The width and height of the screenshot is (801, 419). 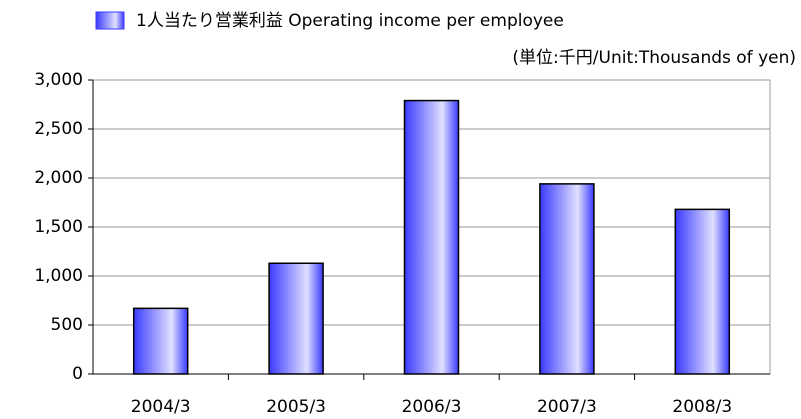 What do you see at coordinates (67, 325) in the screenshot?
I see `y-tick-label: 500` at bounding box center [67, 325].